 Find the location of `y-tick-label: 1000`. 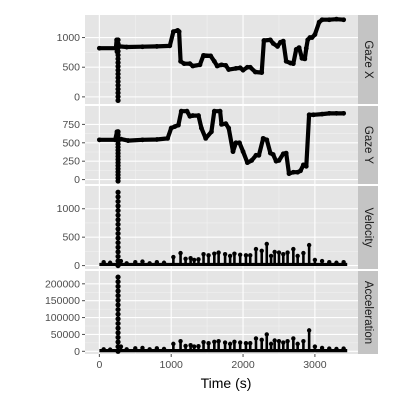

y-tick-label: 1000 is located at coordinates (69, 38).